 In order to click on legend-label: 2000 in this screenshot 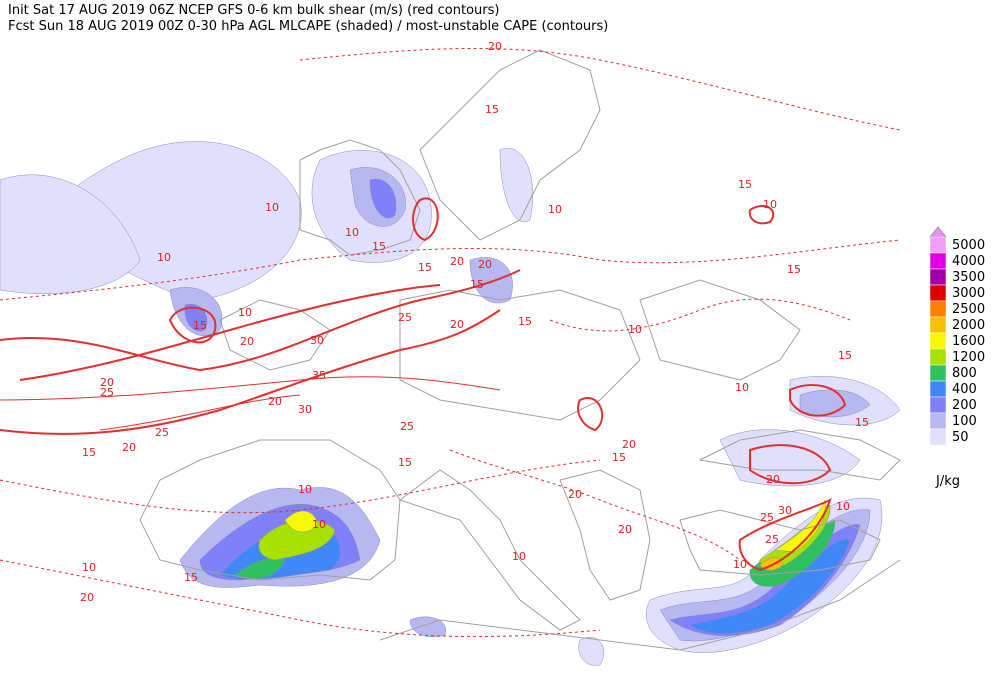, I will do `click(968, 325)`.